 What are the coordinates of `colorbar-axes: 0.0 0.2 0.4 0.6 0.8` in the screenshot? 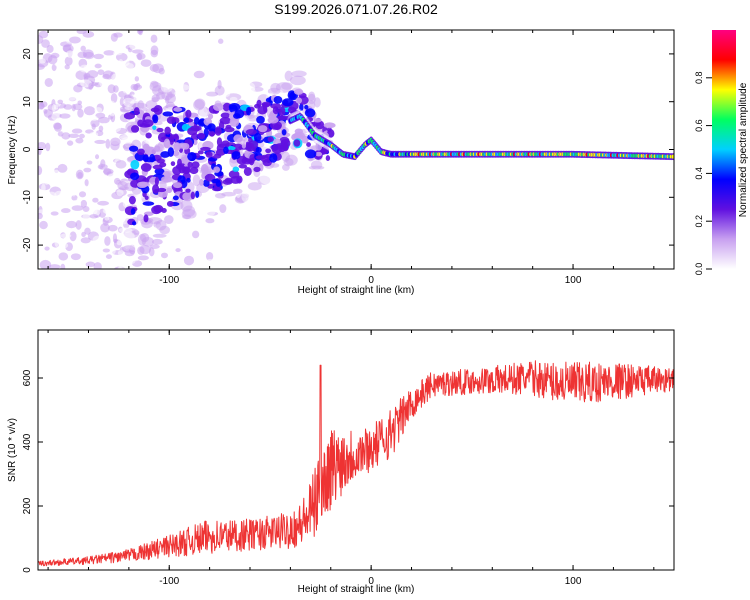 It's located at (703, 173).